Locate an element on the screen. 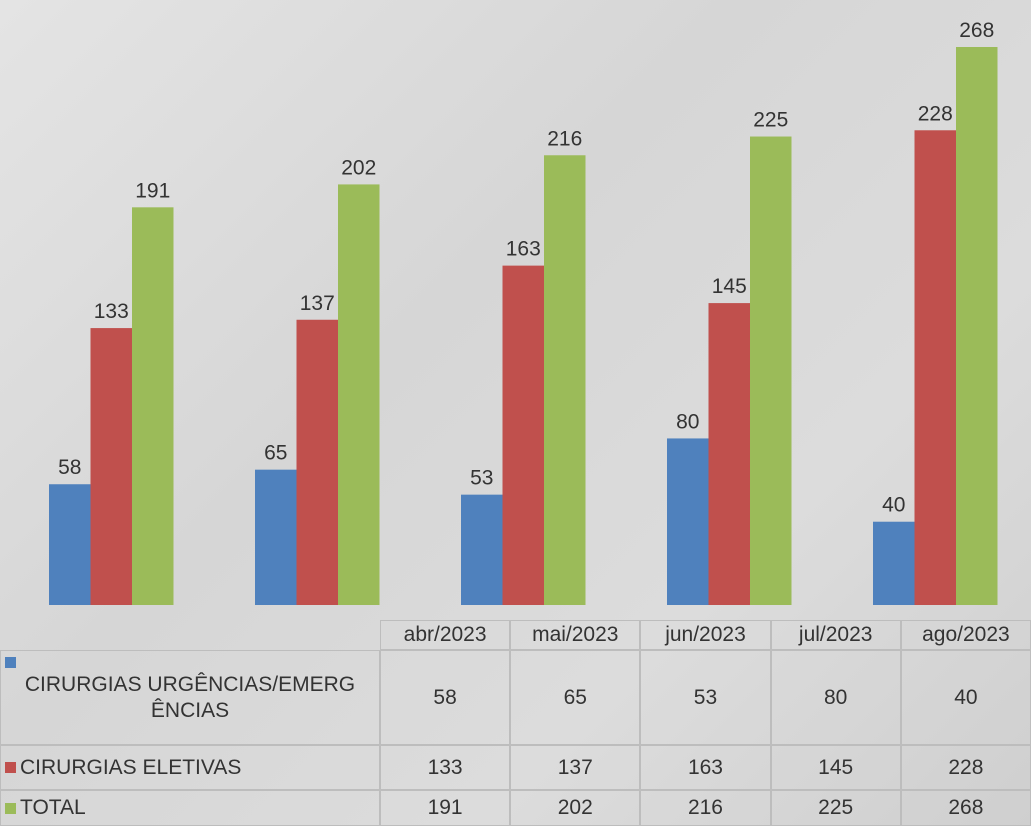 The height and width of the screenshot is (826, 1031). data-label: 137 is located at coordinates (317, 303).